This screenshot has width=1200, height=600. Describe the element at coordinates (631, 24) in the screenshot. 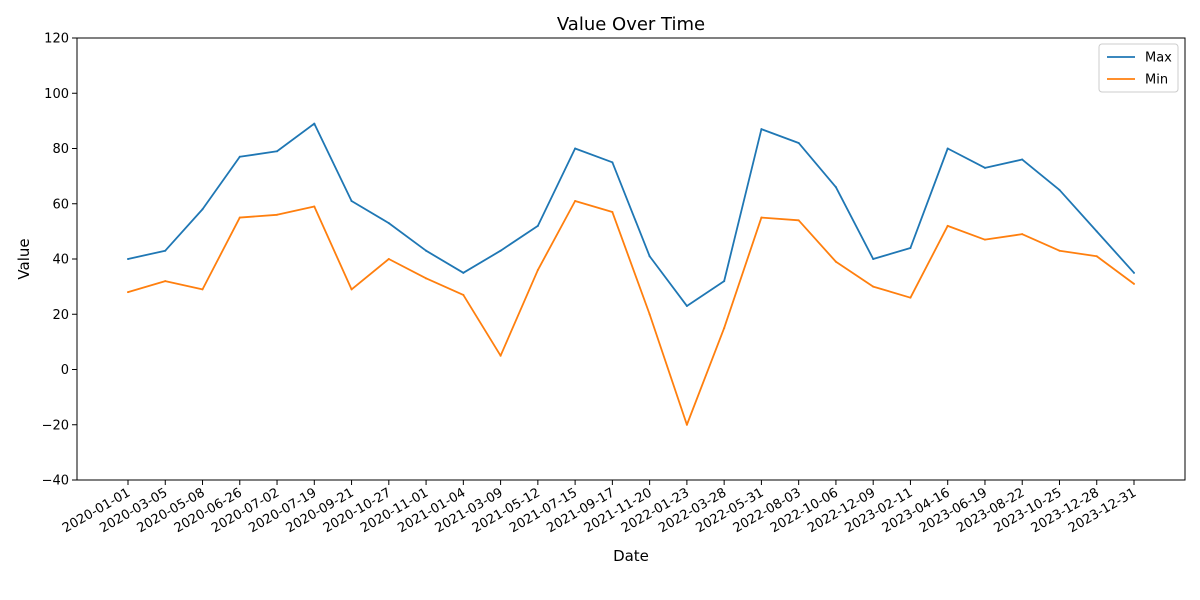

I see `chart-title: Value Over Time` at that location.